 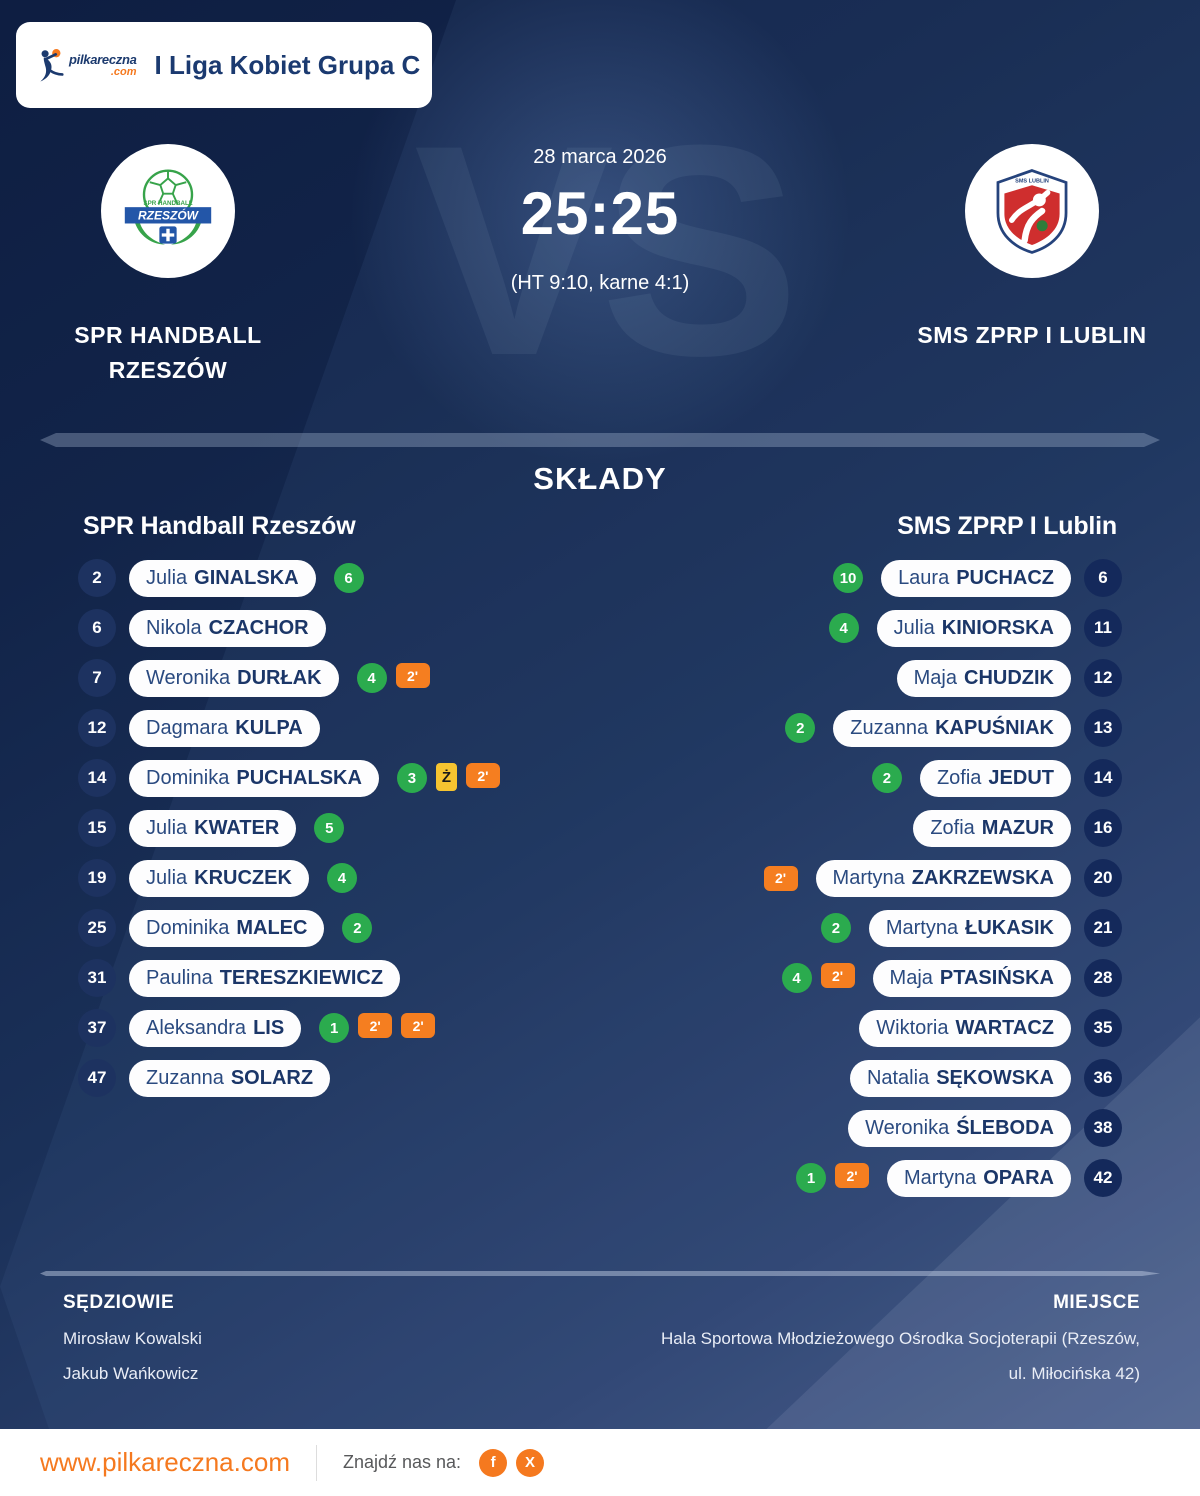 What do you see at coordinates (1103, 978) in the screenshot?
I see `player-number: 28` at bounding box center [1103, 978].